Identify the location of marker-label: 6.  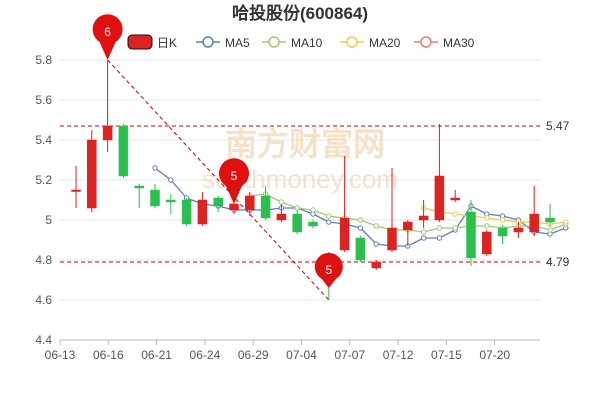
(107, 32).